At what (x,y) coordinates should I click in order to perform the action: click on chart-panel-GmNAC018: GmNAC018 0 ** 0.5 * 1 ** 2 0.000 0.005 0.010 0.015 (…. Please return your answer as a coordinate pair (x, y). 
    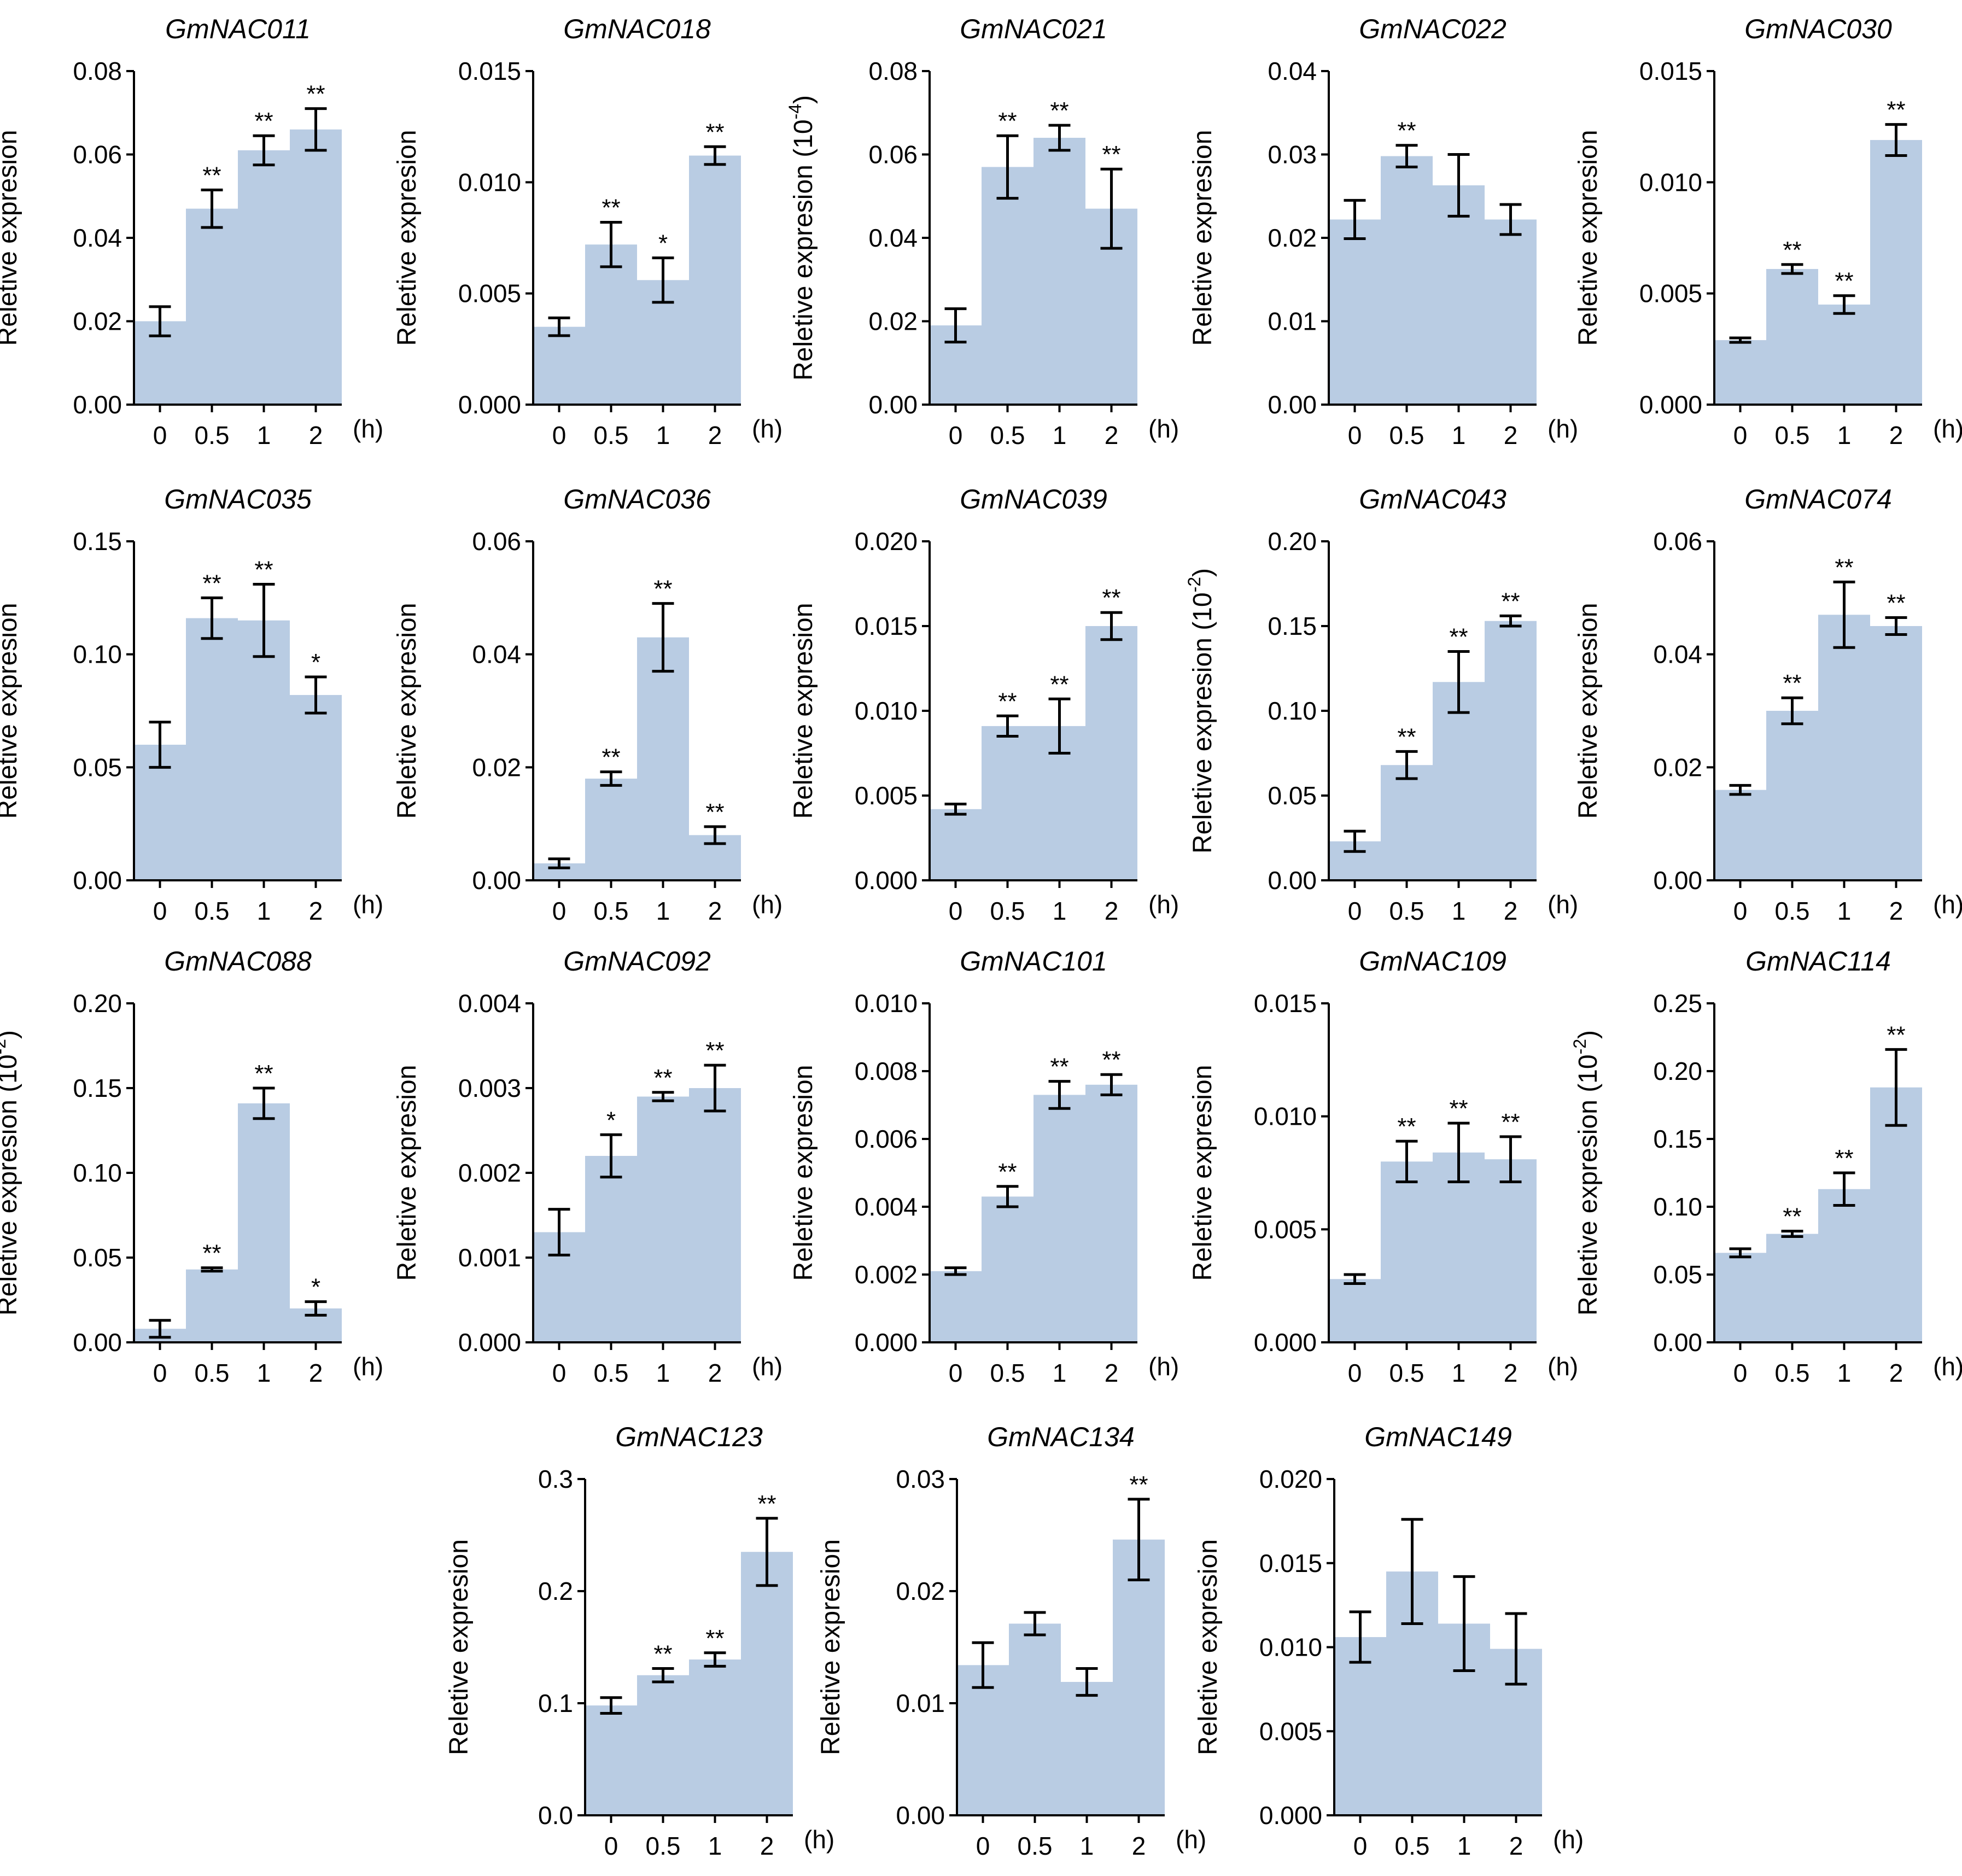
    Looking at the image, I should click on (588, 231).